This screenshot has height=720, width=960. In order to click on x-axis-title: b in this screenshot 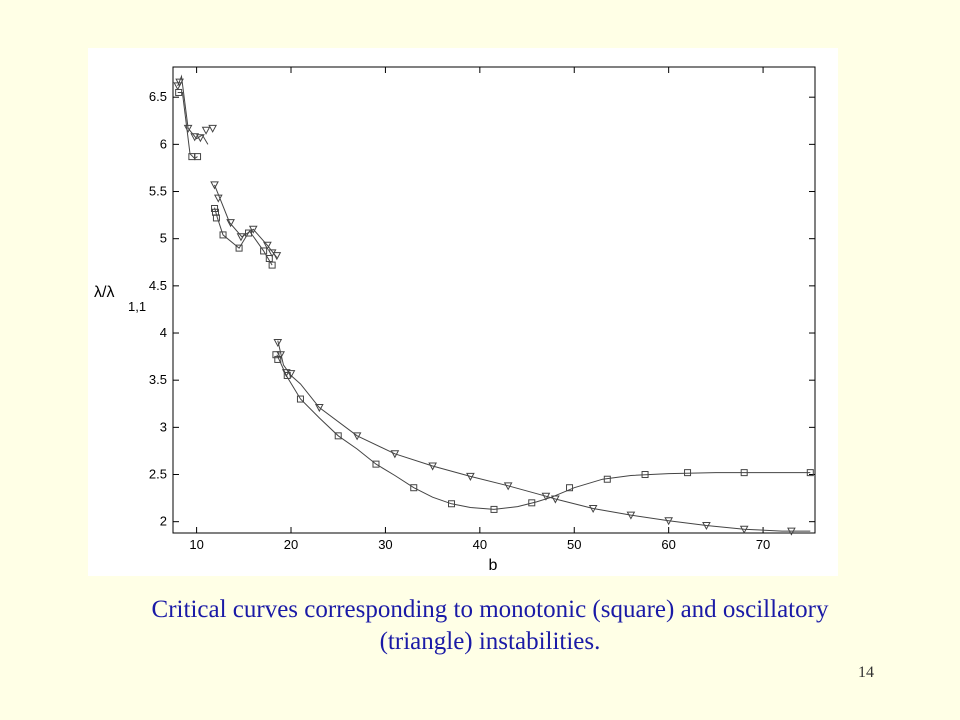, I will do `click(493, 565)`.